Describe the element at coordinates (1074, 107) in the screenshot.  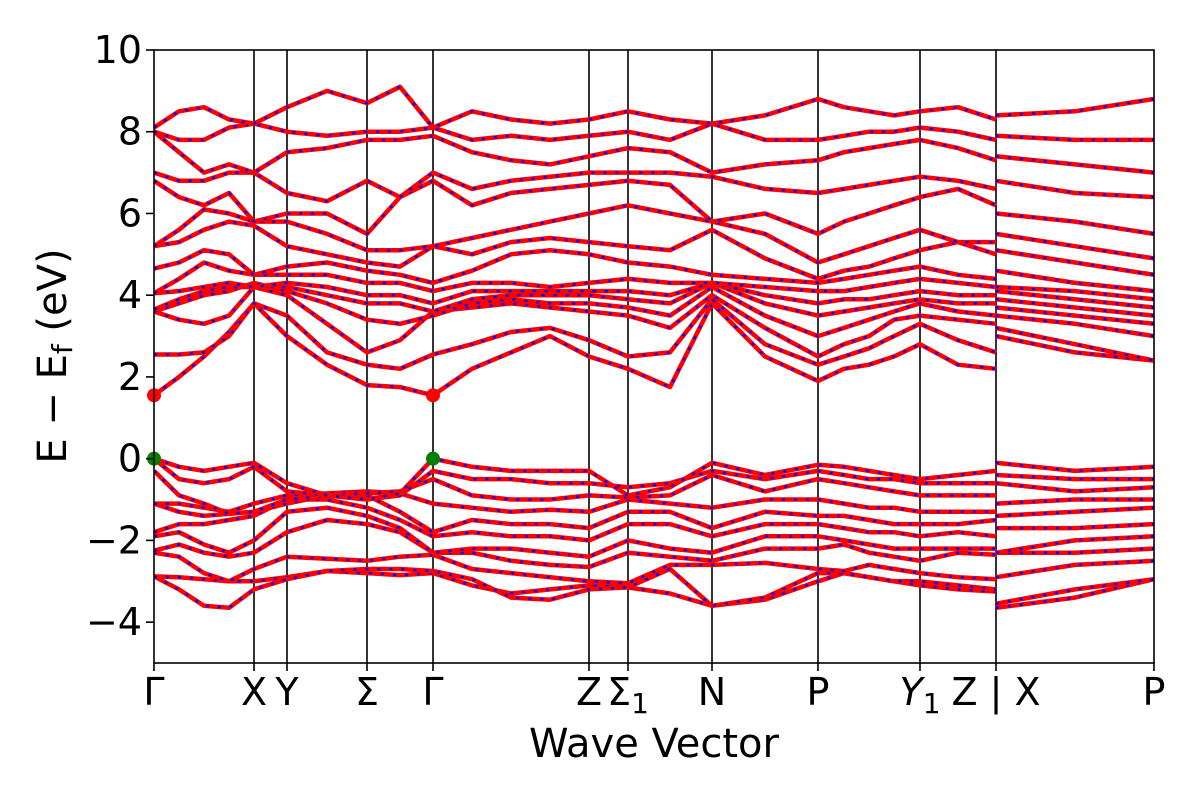
I see `band-25-seg-1-blue` at that location.